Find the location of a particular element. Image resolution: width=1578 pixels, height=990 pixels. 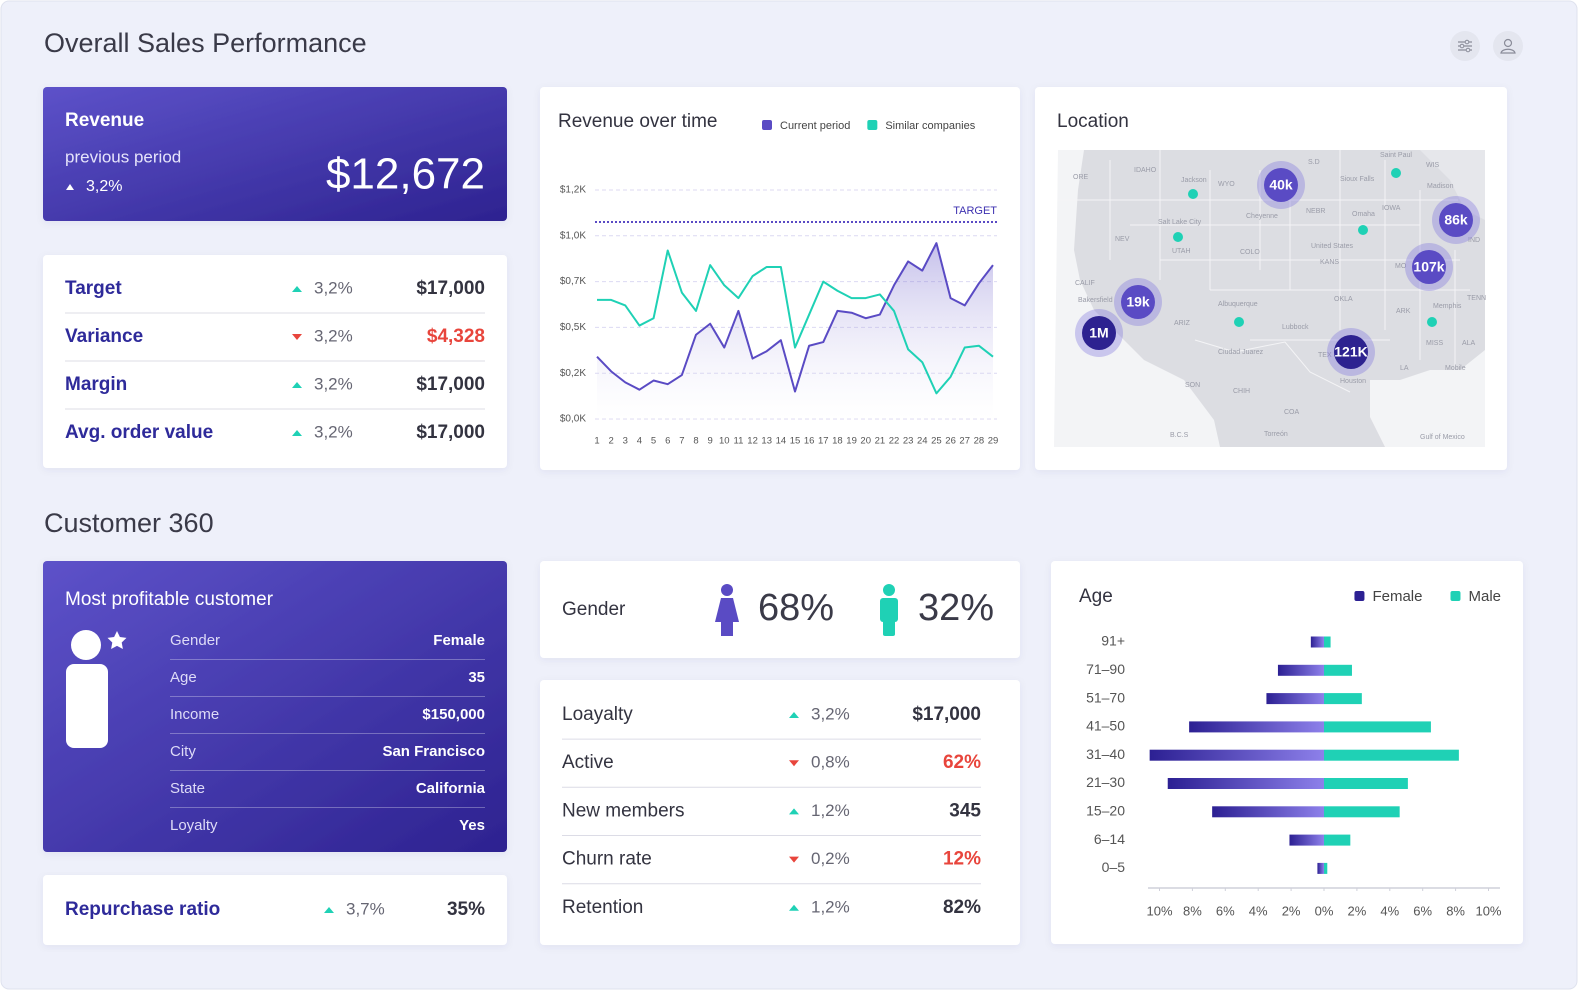

profile-button is located at coordinates (1508, 46).